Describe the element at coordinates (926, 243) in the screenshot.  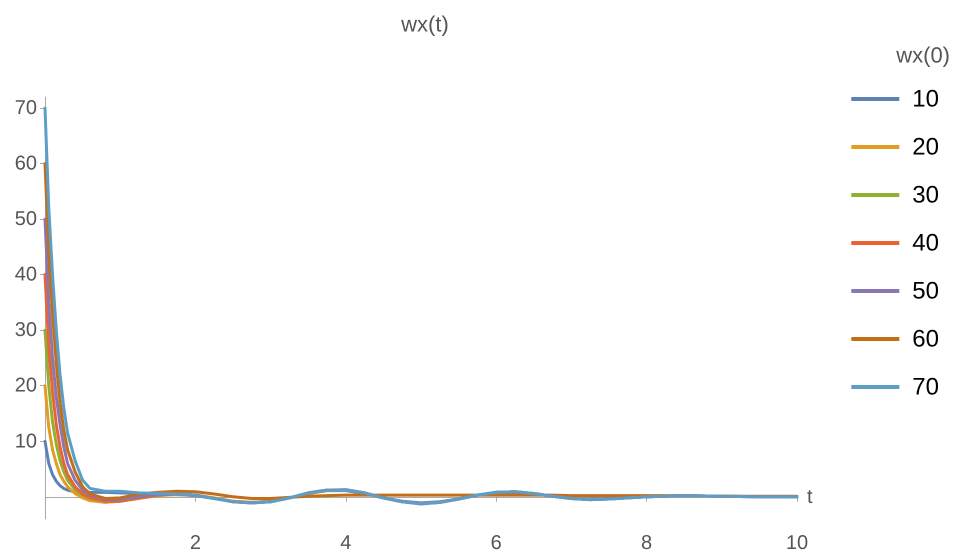
I see `legend-label: 40` at that location.